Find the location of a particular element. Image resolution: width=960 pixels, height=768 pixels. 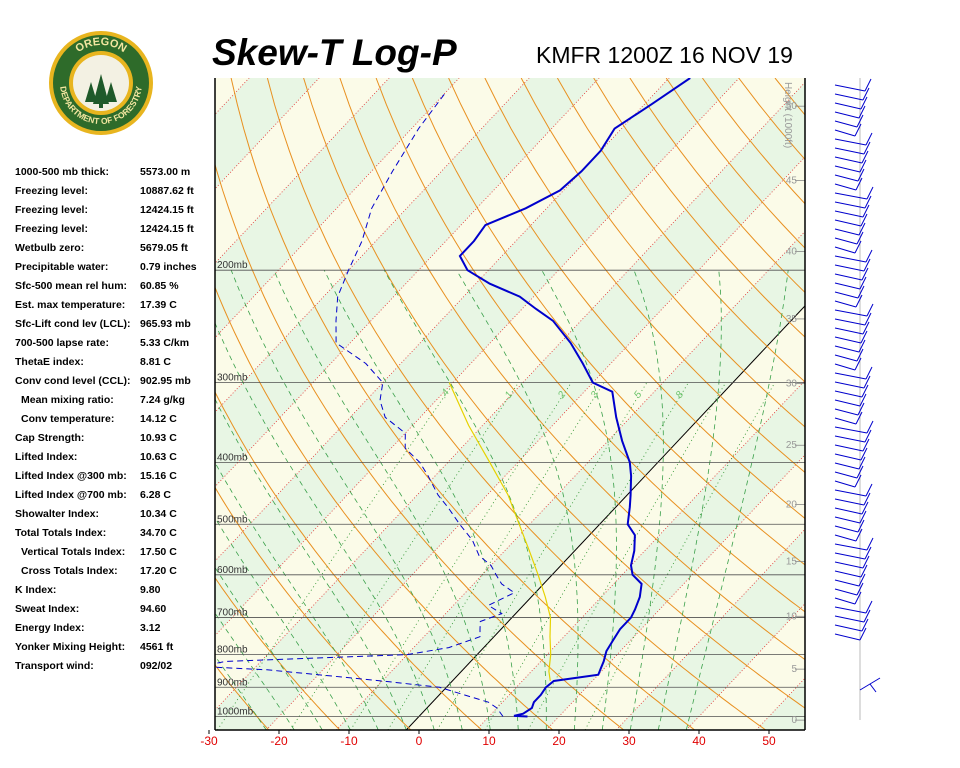

stat-value: 092/02 is located at coordinates (156, 666).